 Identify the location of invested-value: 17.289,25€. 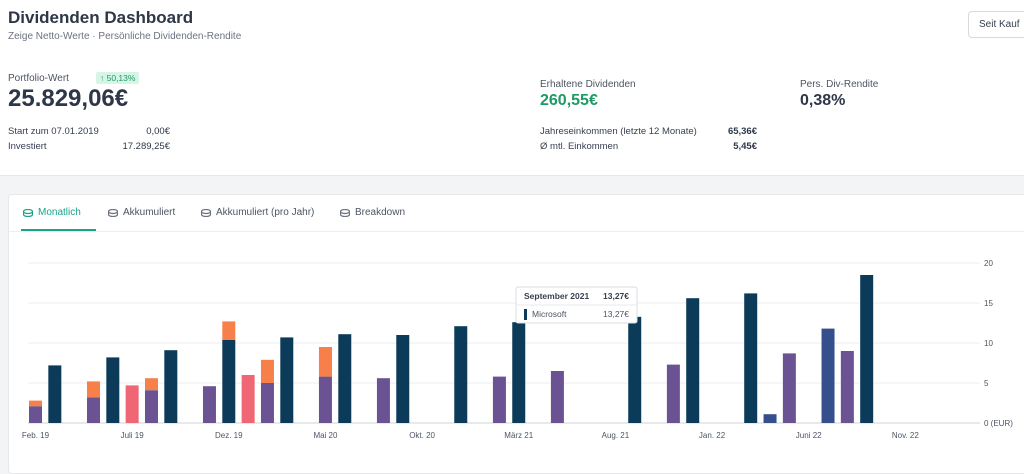
(146, 146).